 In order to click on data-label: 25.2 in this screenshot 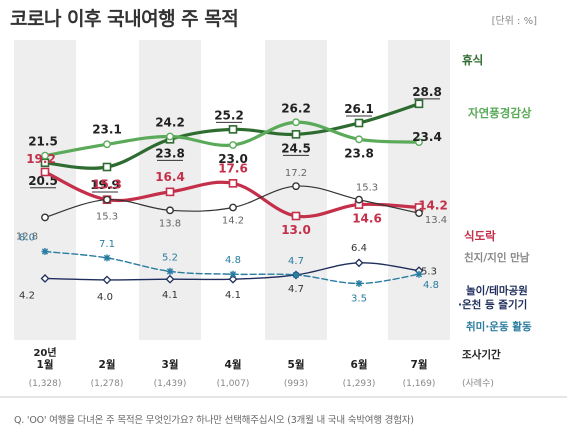, I will do `click(229, 115)`.